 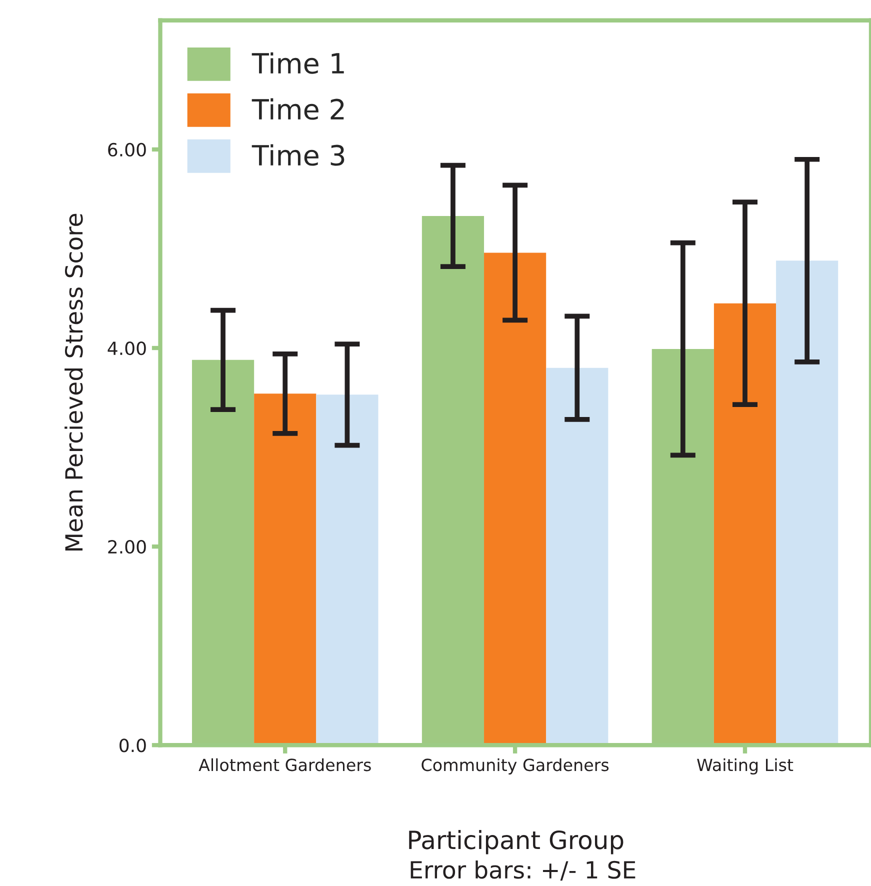 What do you see at coordinates (515, 766) in the screenshot?
I see `x-tick-label: Community Gardeners` at bounding box center [515, 766].